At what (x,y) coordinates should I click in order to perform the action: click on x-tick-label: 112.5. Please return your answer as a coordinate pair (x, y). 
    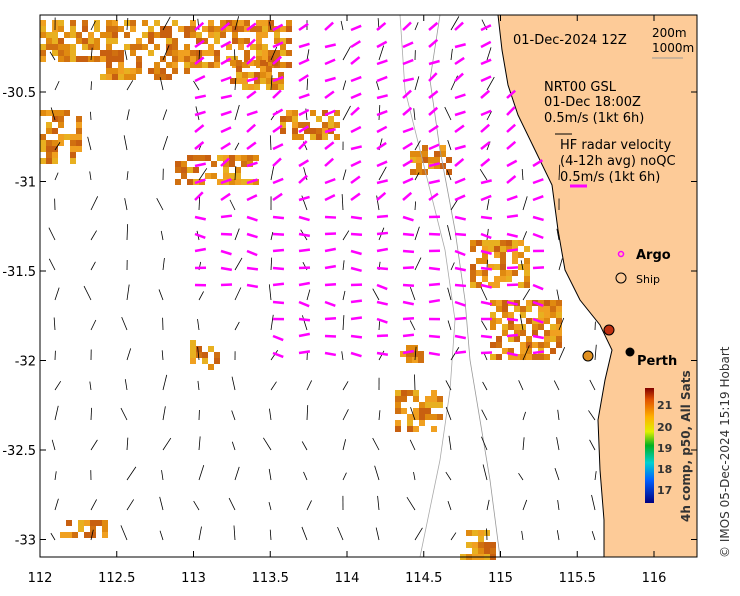
    Looking at the image, I should click on (116, 578).